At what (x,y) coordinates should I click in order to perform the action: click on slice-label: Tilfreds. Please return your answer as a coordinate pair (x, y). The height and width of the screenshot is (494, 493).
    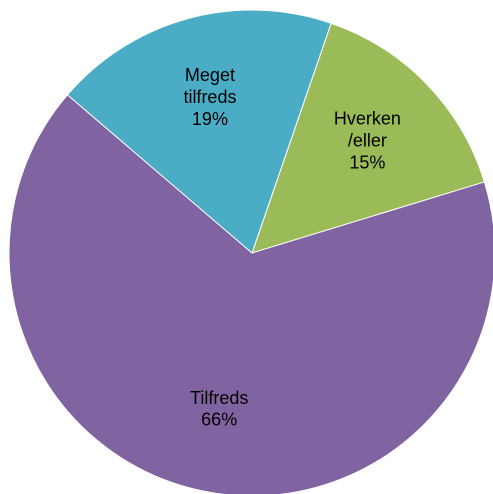
    Looking at the image, I should click on (219, 398).